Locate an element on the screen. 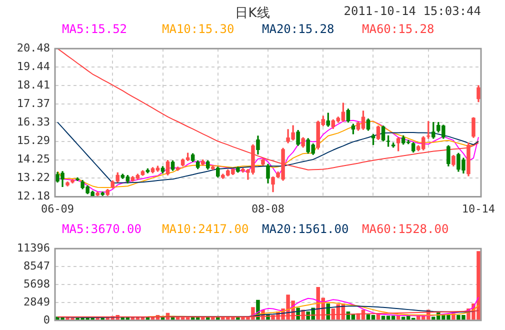 The width and height of the screenshot is (505, 330). x-tick-label: 08-08 is located at coordinates (268, 209).